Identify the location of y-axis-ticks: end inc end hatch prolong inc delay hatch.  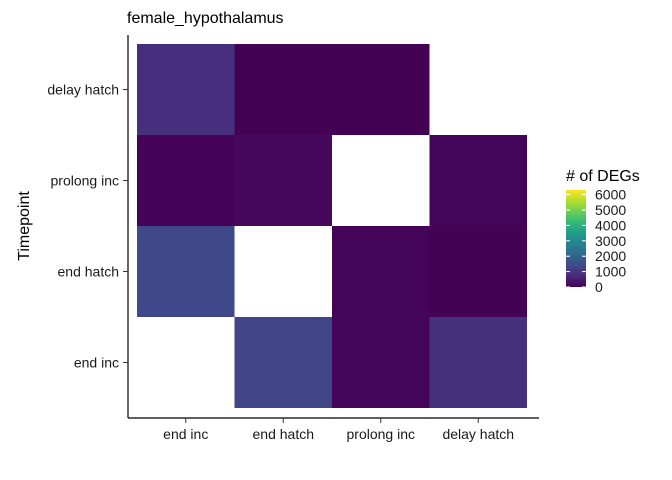
(87, 226).